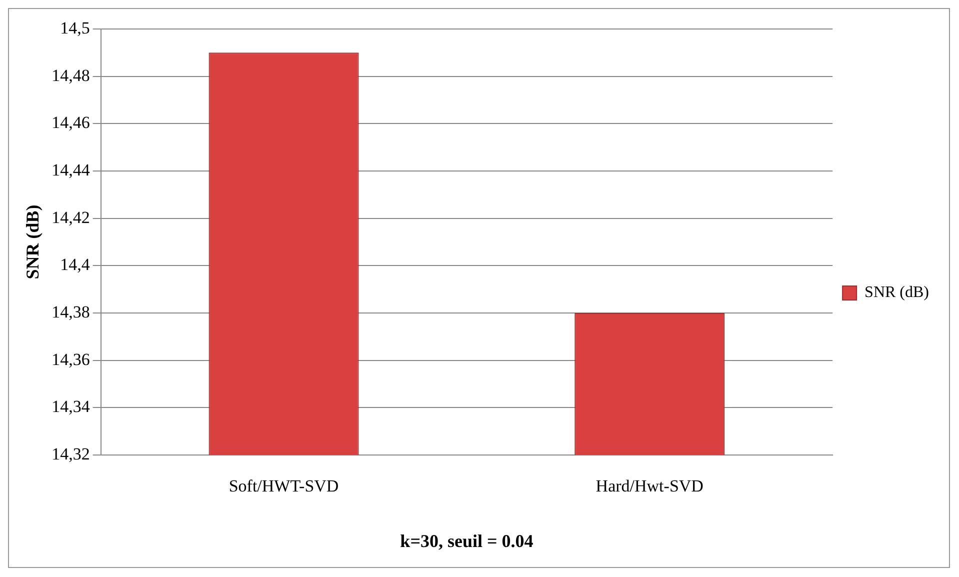  I want to click on y-tick-label: 14,36, so click(71, 359).